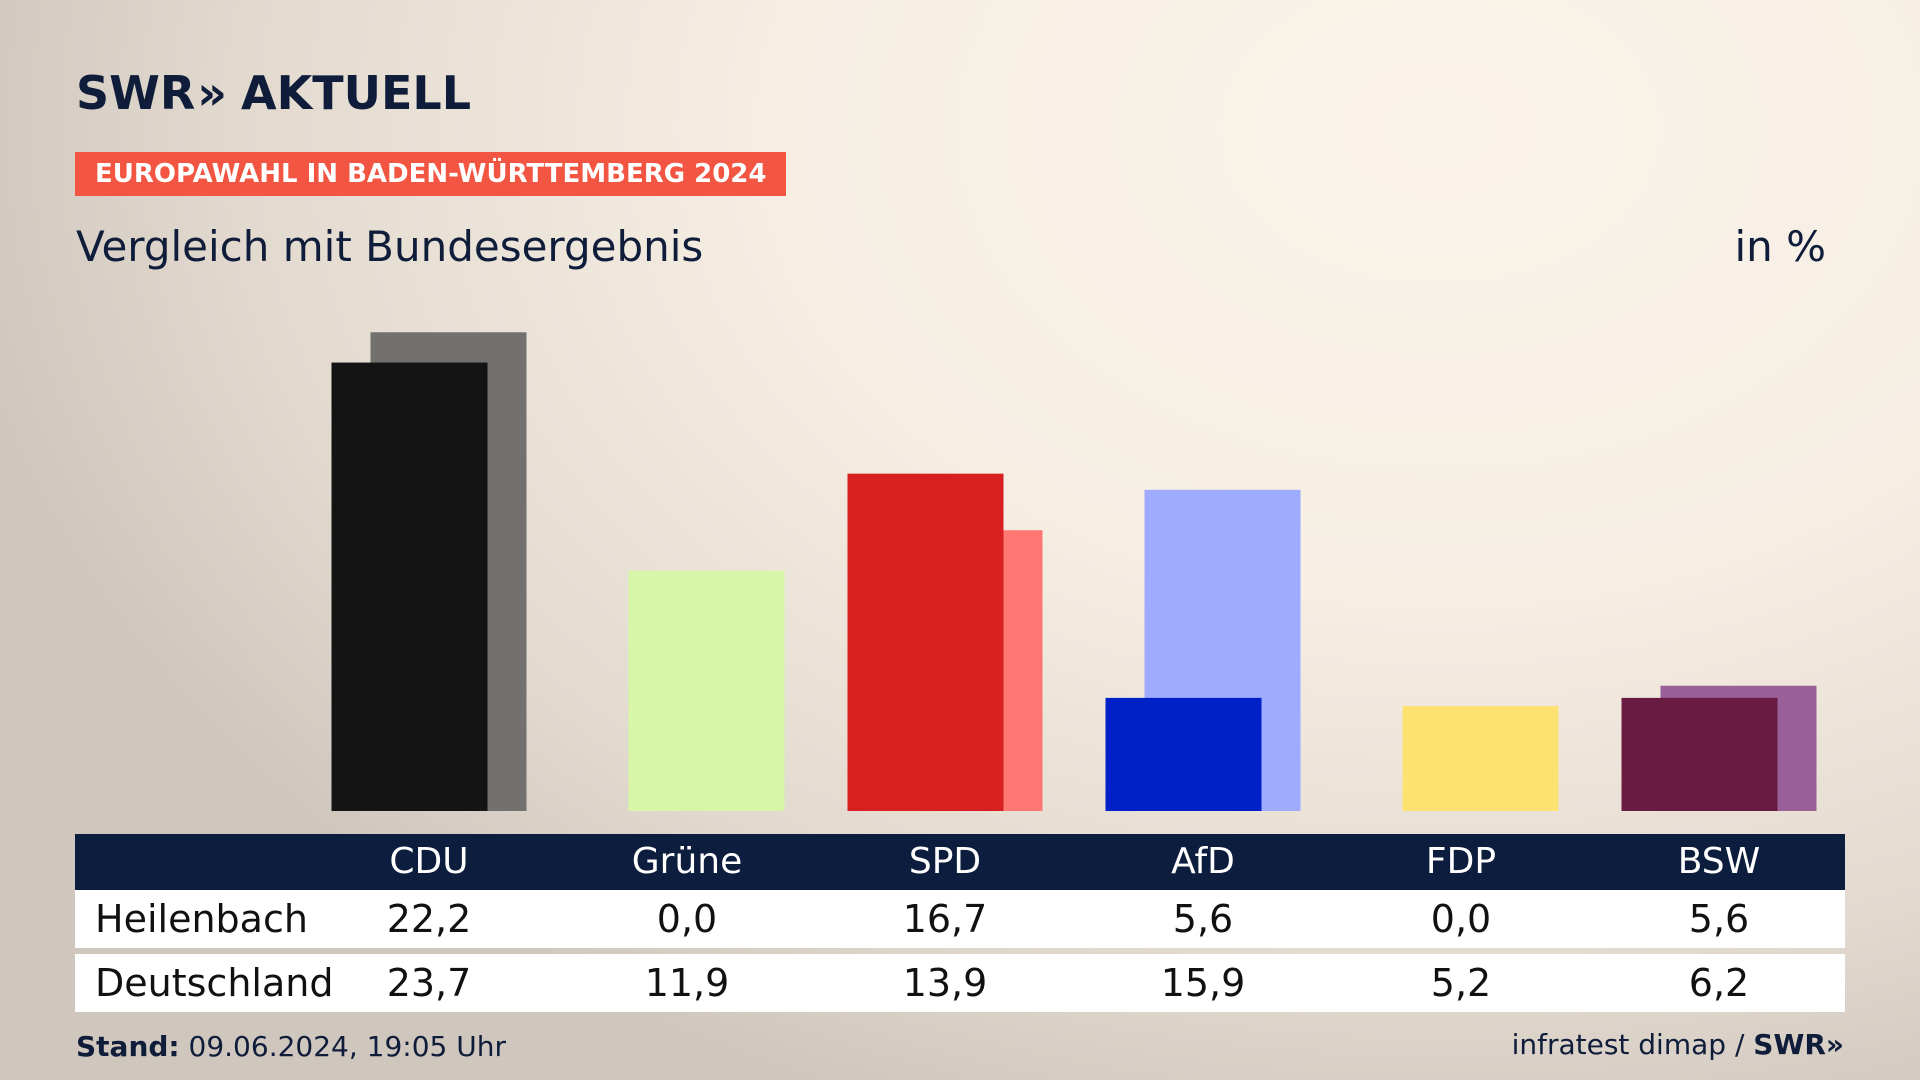  What do you see at coordinates (431, 174) in the screenshot?
I see `election-tag: EUROPAWAHL IN BADEN-WÜRTTEMBERG 2024` at bounding box center [431, 174].